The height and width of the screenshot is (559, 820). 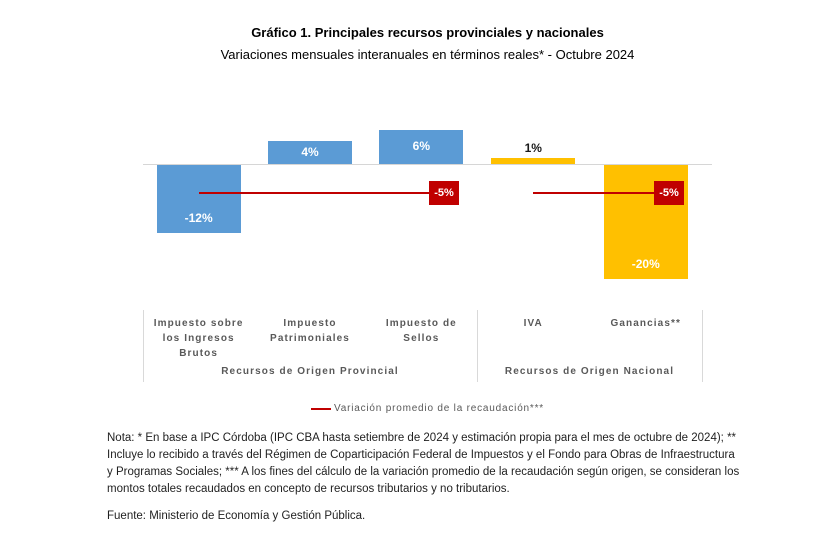 What do you see at coordinates (438, 408) in the screenshot?
I see `legend-label: Variación promedio de la recaudación***` at bounding box center [438, 408].